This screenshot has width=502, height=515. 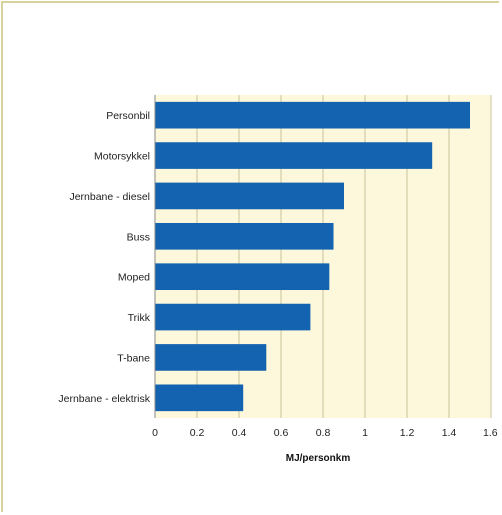 I want to click on x-tick-label: 0.6, so click(x=281, y=433).